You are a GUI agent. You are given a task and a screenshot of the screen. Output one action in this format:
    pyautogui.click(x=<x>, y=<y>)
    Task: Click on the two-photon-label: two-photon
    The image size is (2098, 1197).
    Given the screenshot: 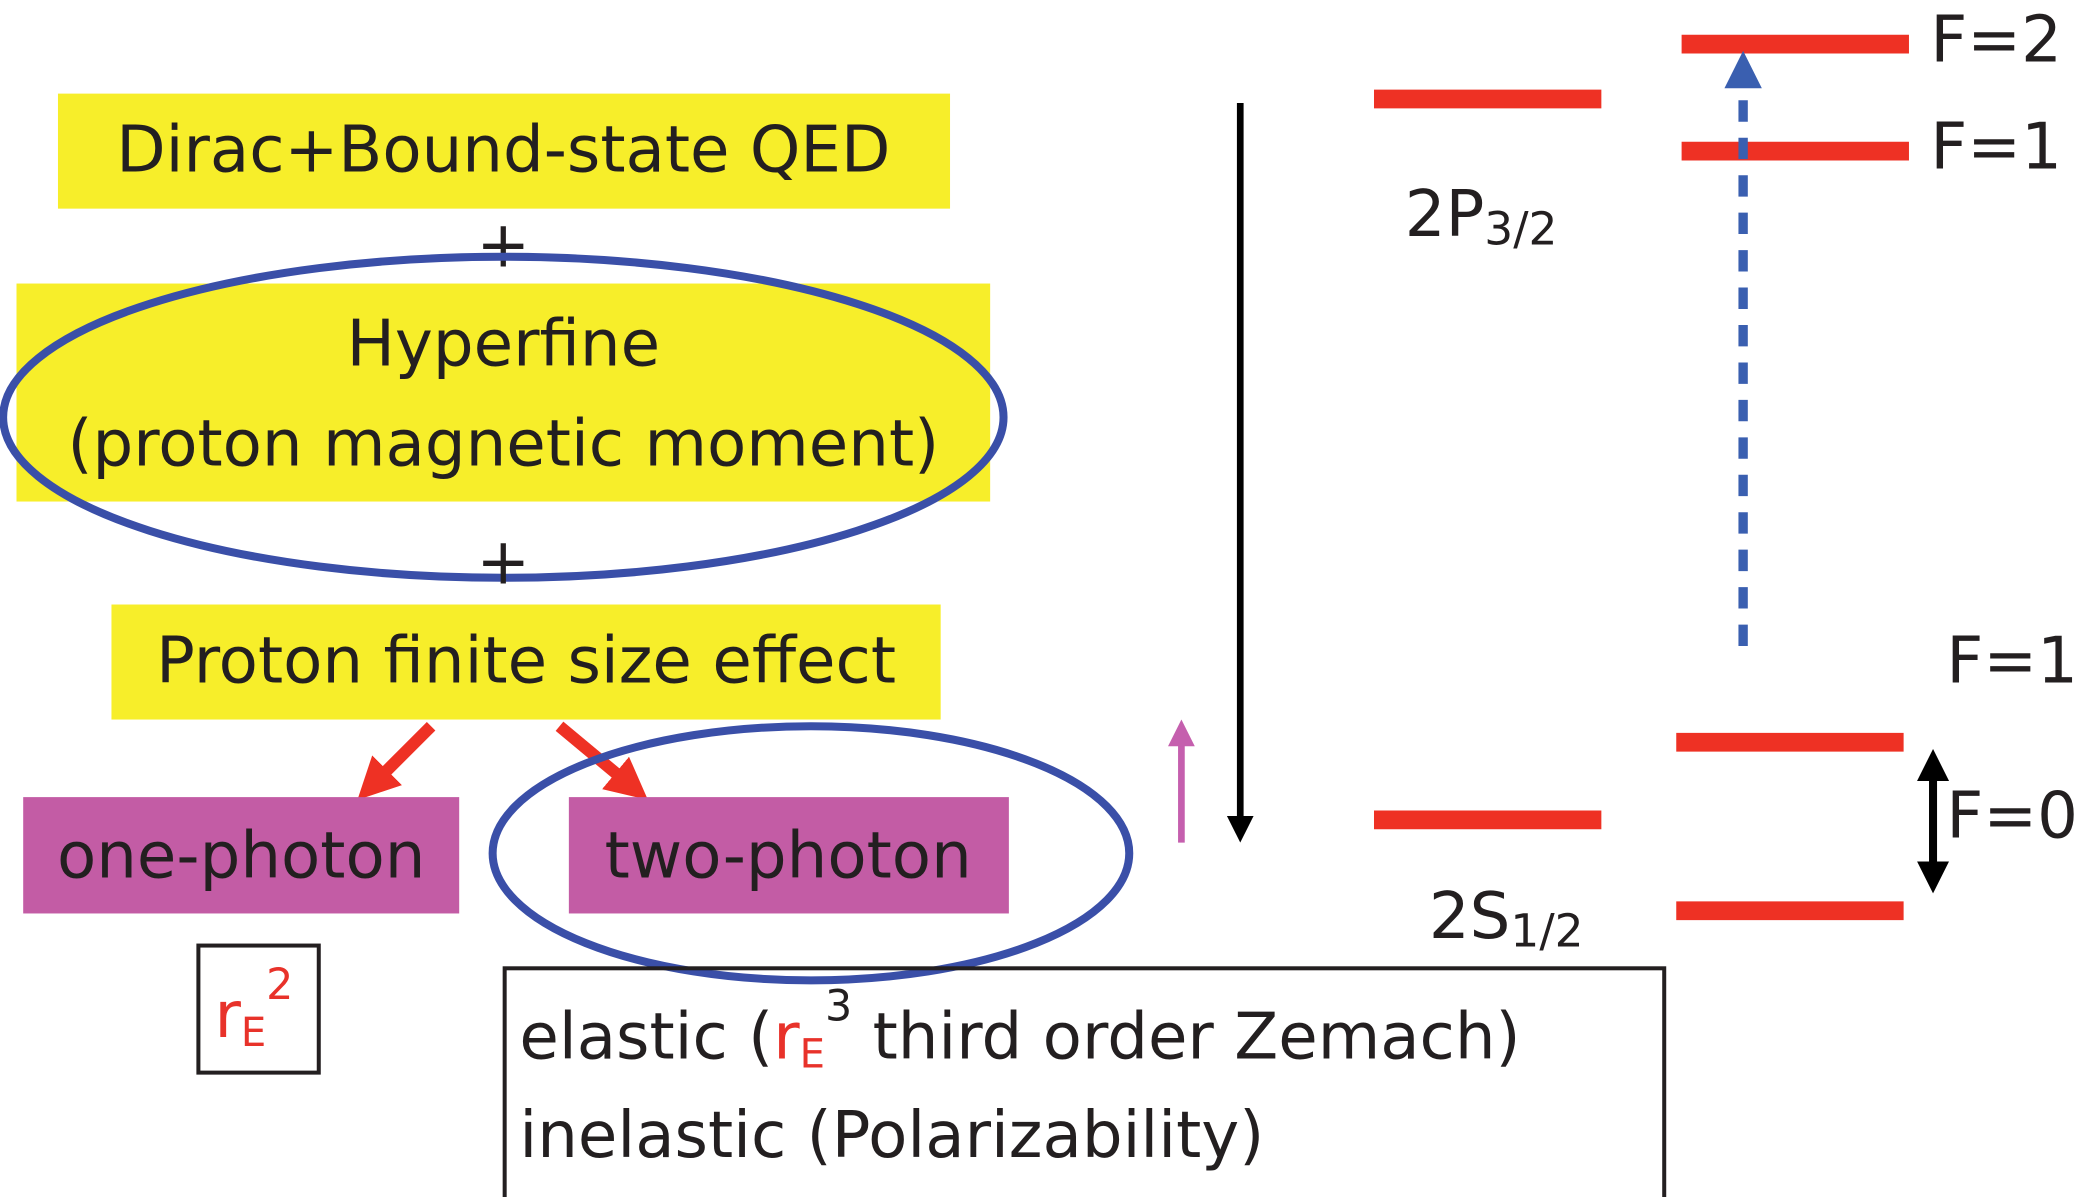 What is the action you would take?
    pyautogui.click(x=788, y=856)
    